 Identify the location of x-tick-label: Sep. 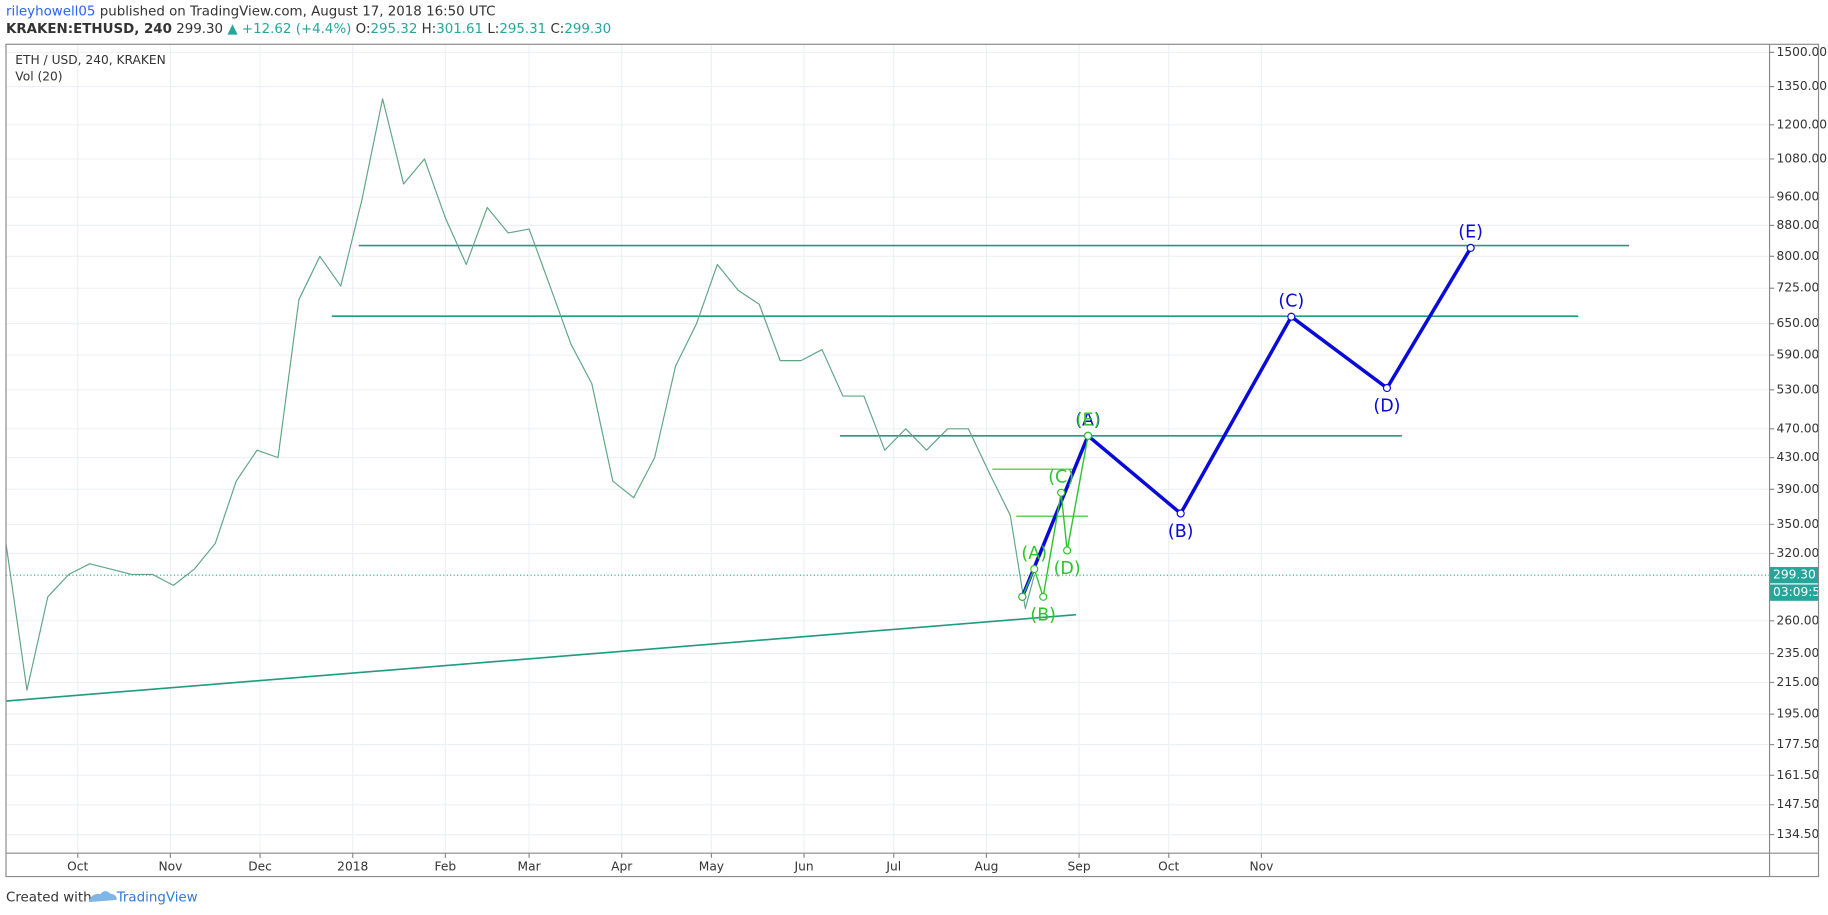
(1079, 867).